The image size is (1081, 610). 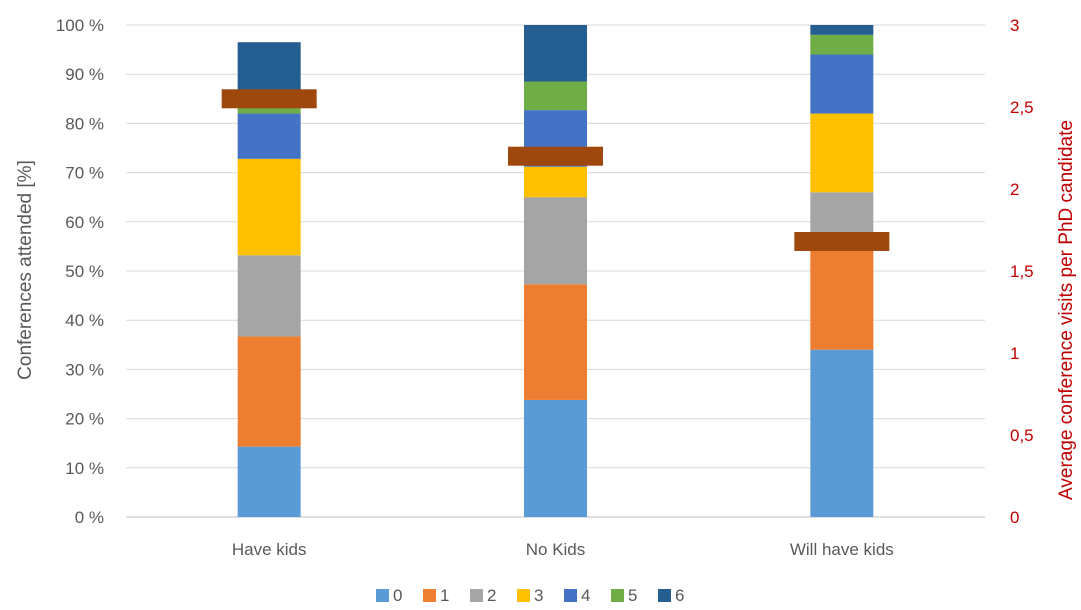 What do you see at coordinates (556, 549) in the screenshot?
I see `category-label: No Kids` at bounding box center [556, 549].